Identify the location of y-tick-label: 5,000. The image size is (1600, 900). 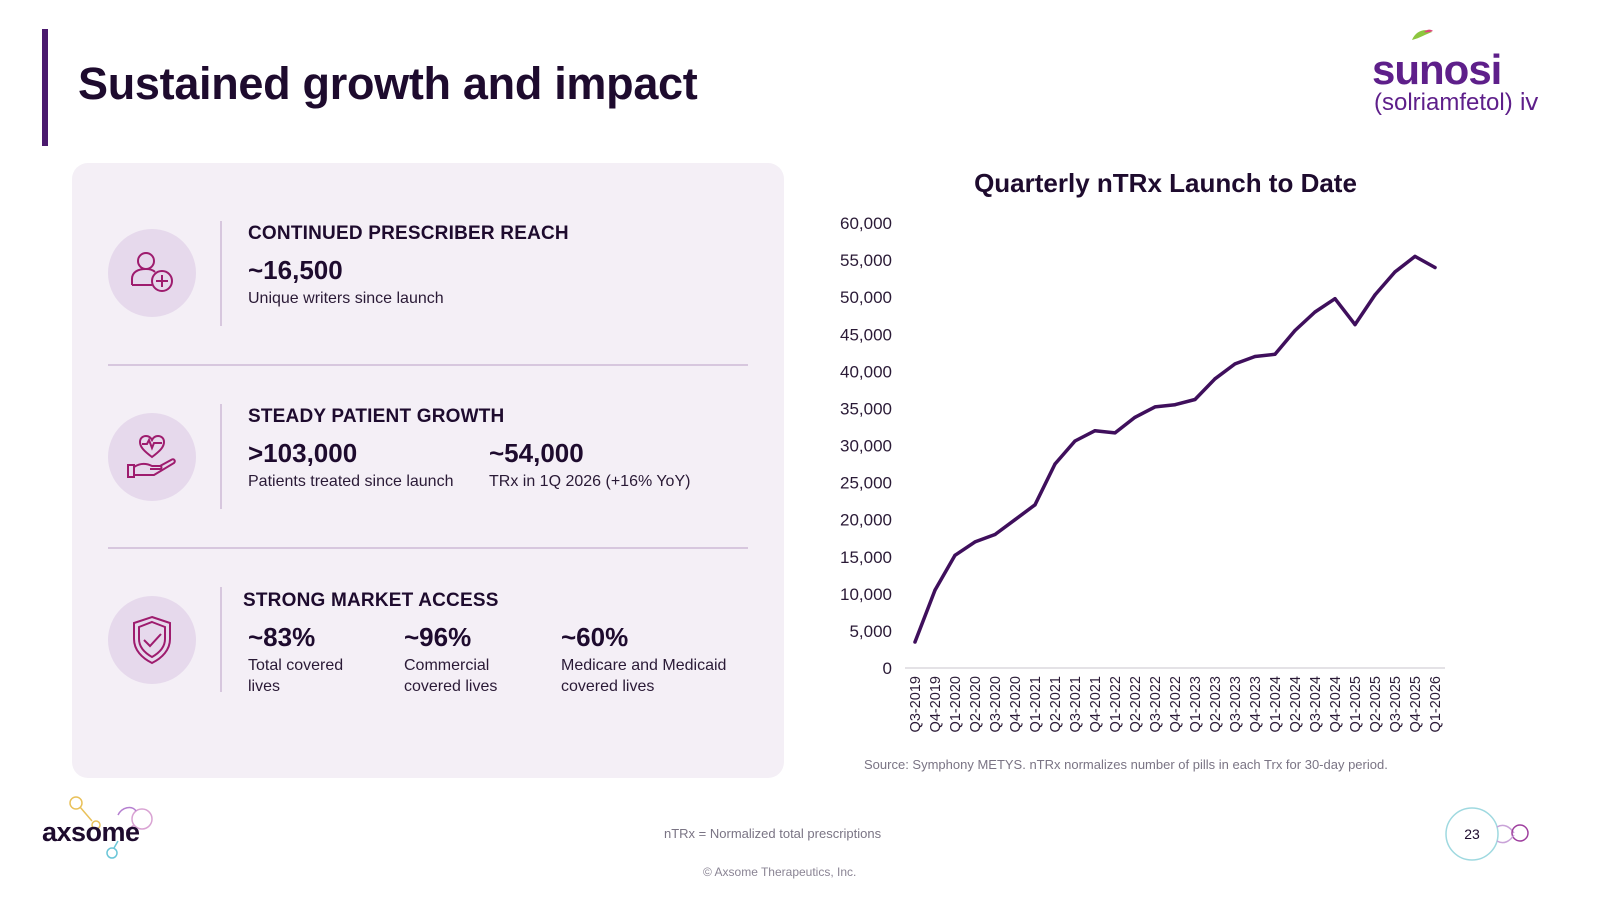
(870, 631).